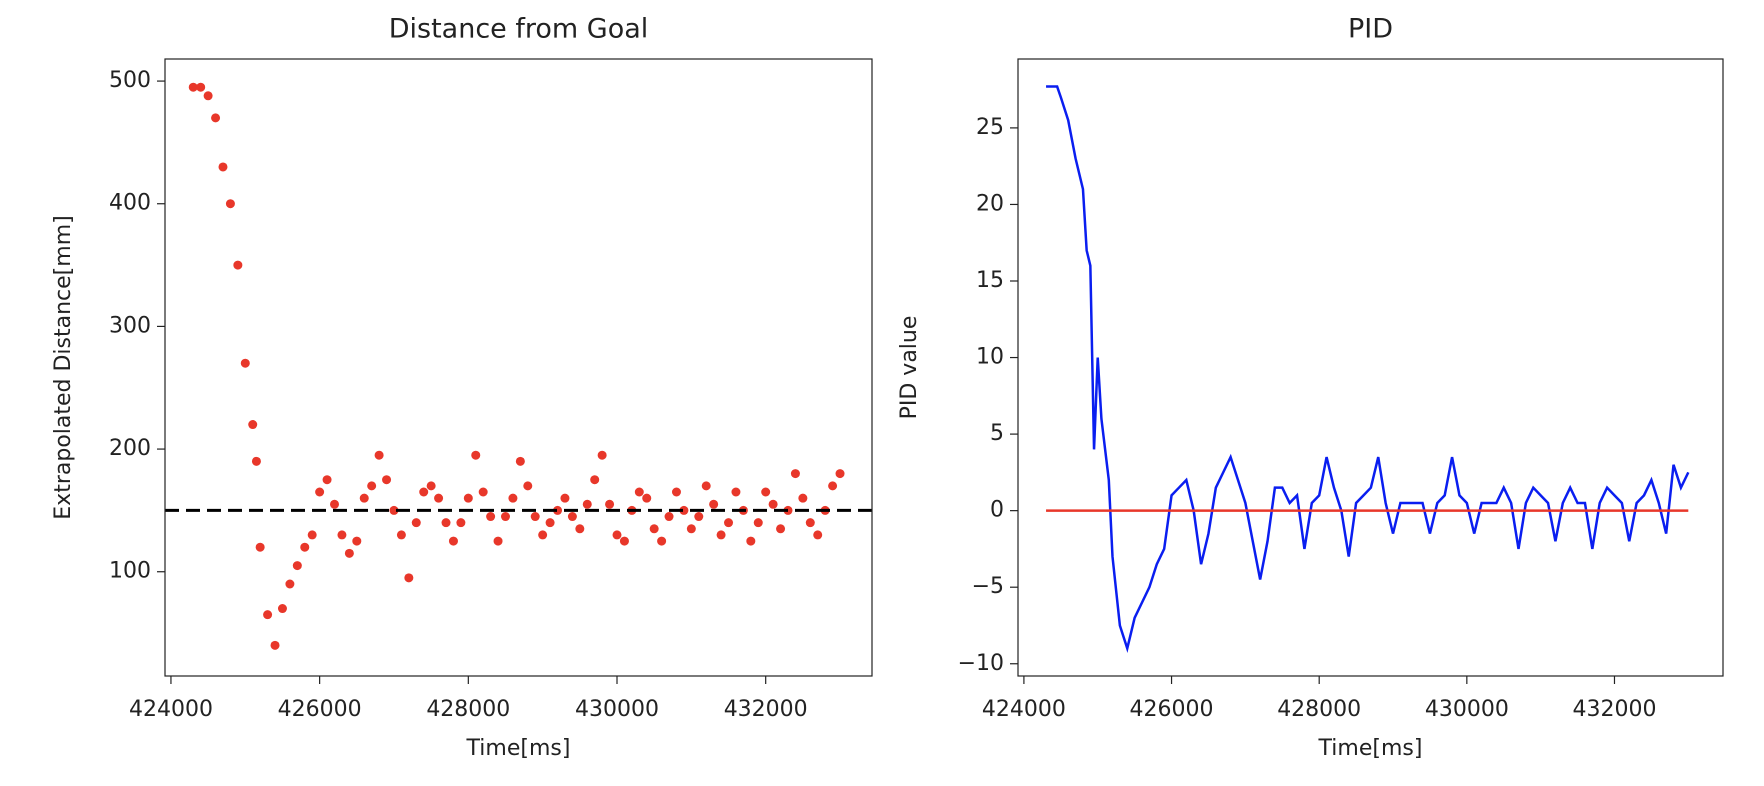 The image size is (1764, 786). I want to click on y-axis-label: PID value, so click(909, 368).